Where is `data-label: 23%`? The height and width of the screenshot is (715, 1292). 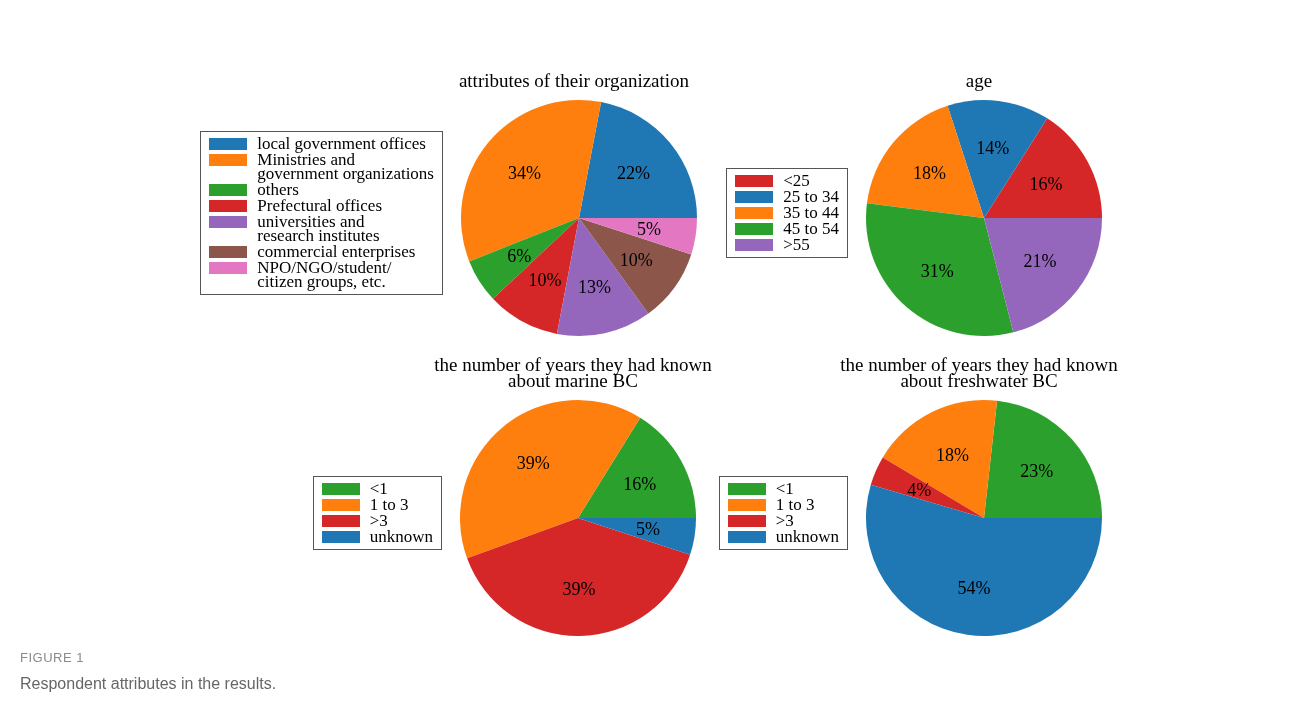
data-label: 23% is located at coordinates (1037, 470).